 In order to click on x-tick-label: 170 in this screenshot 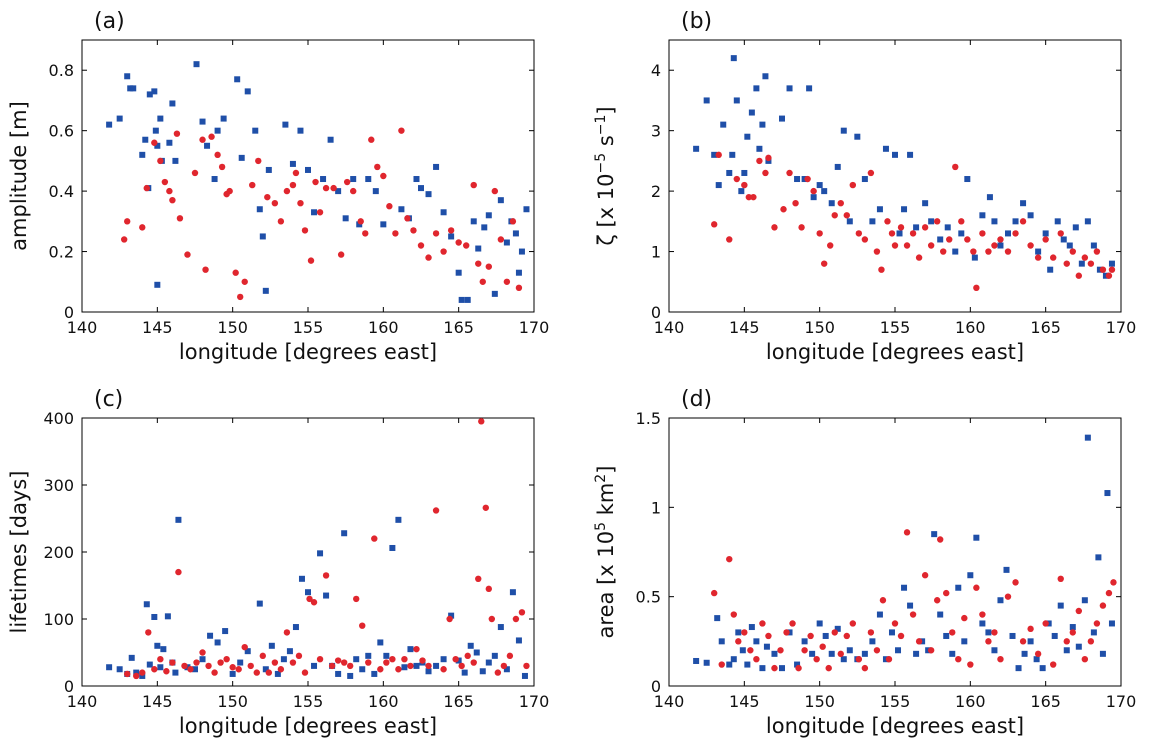, I will do `click(1121, 327)`.